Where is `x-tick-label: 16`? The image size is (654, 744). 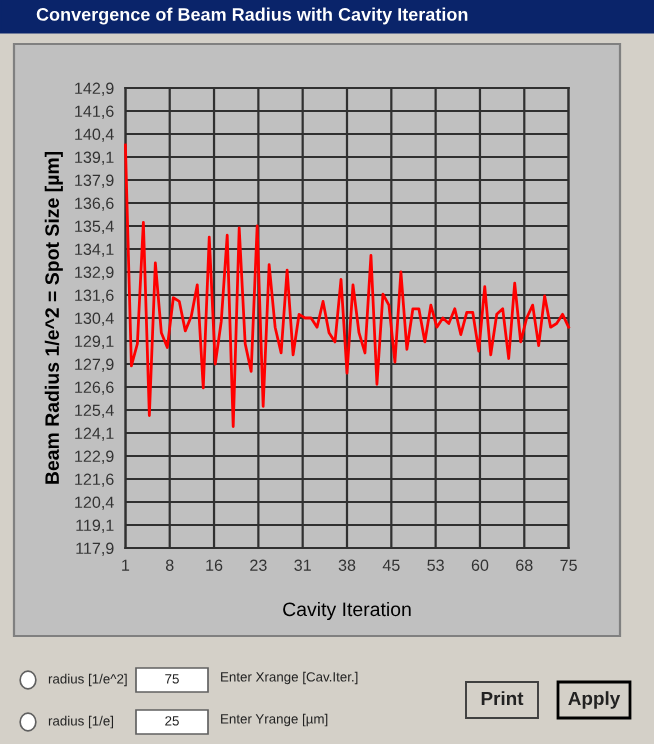
x-tick-label: 16 is located at coordinates (214, 565).